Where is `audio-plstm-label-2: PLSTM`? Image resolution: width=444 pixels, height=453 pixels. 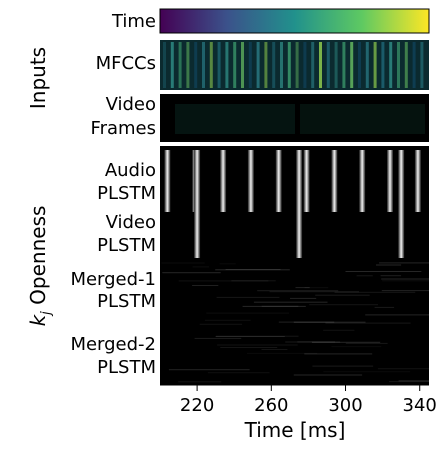 audio-plstm-label-2: PLSTM is located at coordinates (126, 193).